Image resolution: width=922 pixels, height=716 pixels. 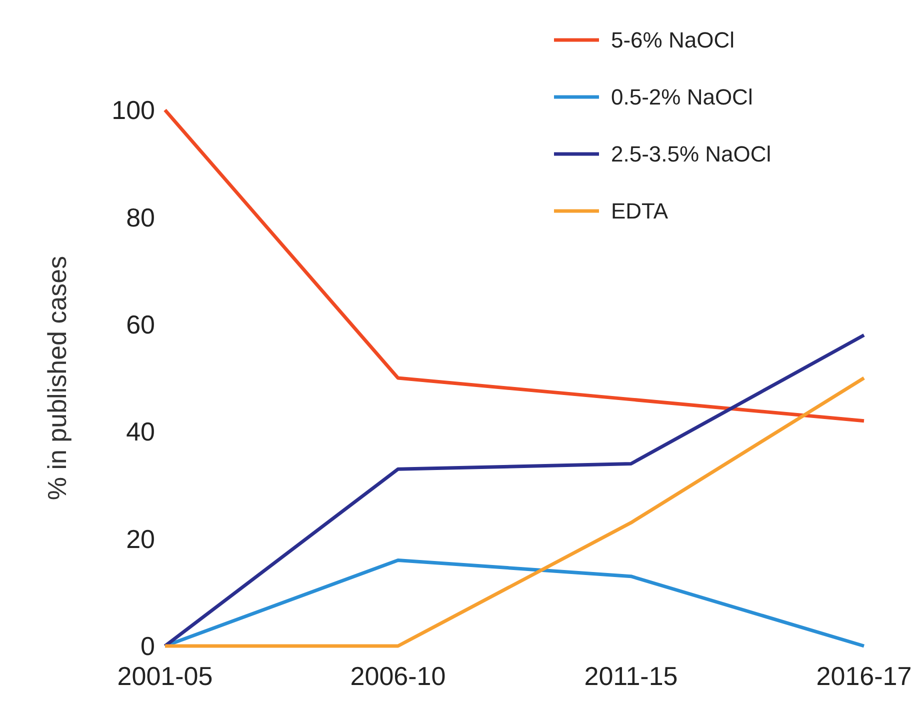 I want to click on x-tick-label: 2006-10, so click(x=398, y=676).